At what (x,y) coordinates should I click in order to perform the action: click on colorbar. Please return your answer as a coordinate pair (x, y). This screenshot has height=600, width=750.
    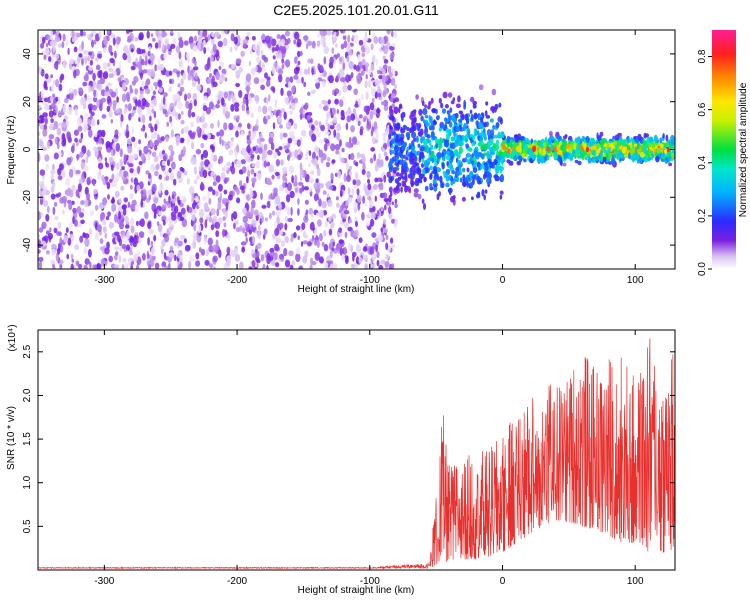
    Looking at the image, I should click on (724, 149).